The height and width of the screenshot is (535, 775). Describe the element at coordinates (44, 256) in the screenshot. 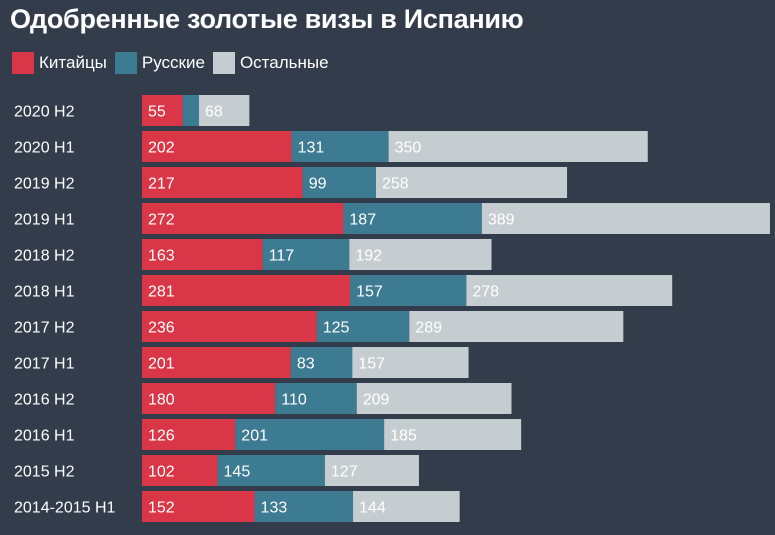

I see `category-label-2018-h2: 2018 H2` at that location.